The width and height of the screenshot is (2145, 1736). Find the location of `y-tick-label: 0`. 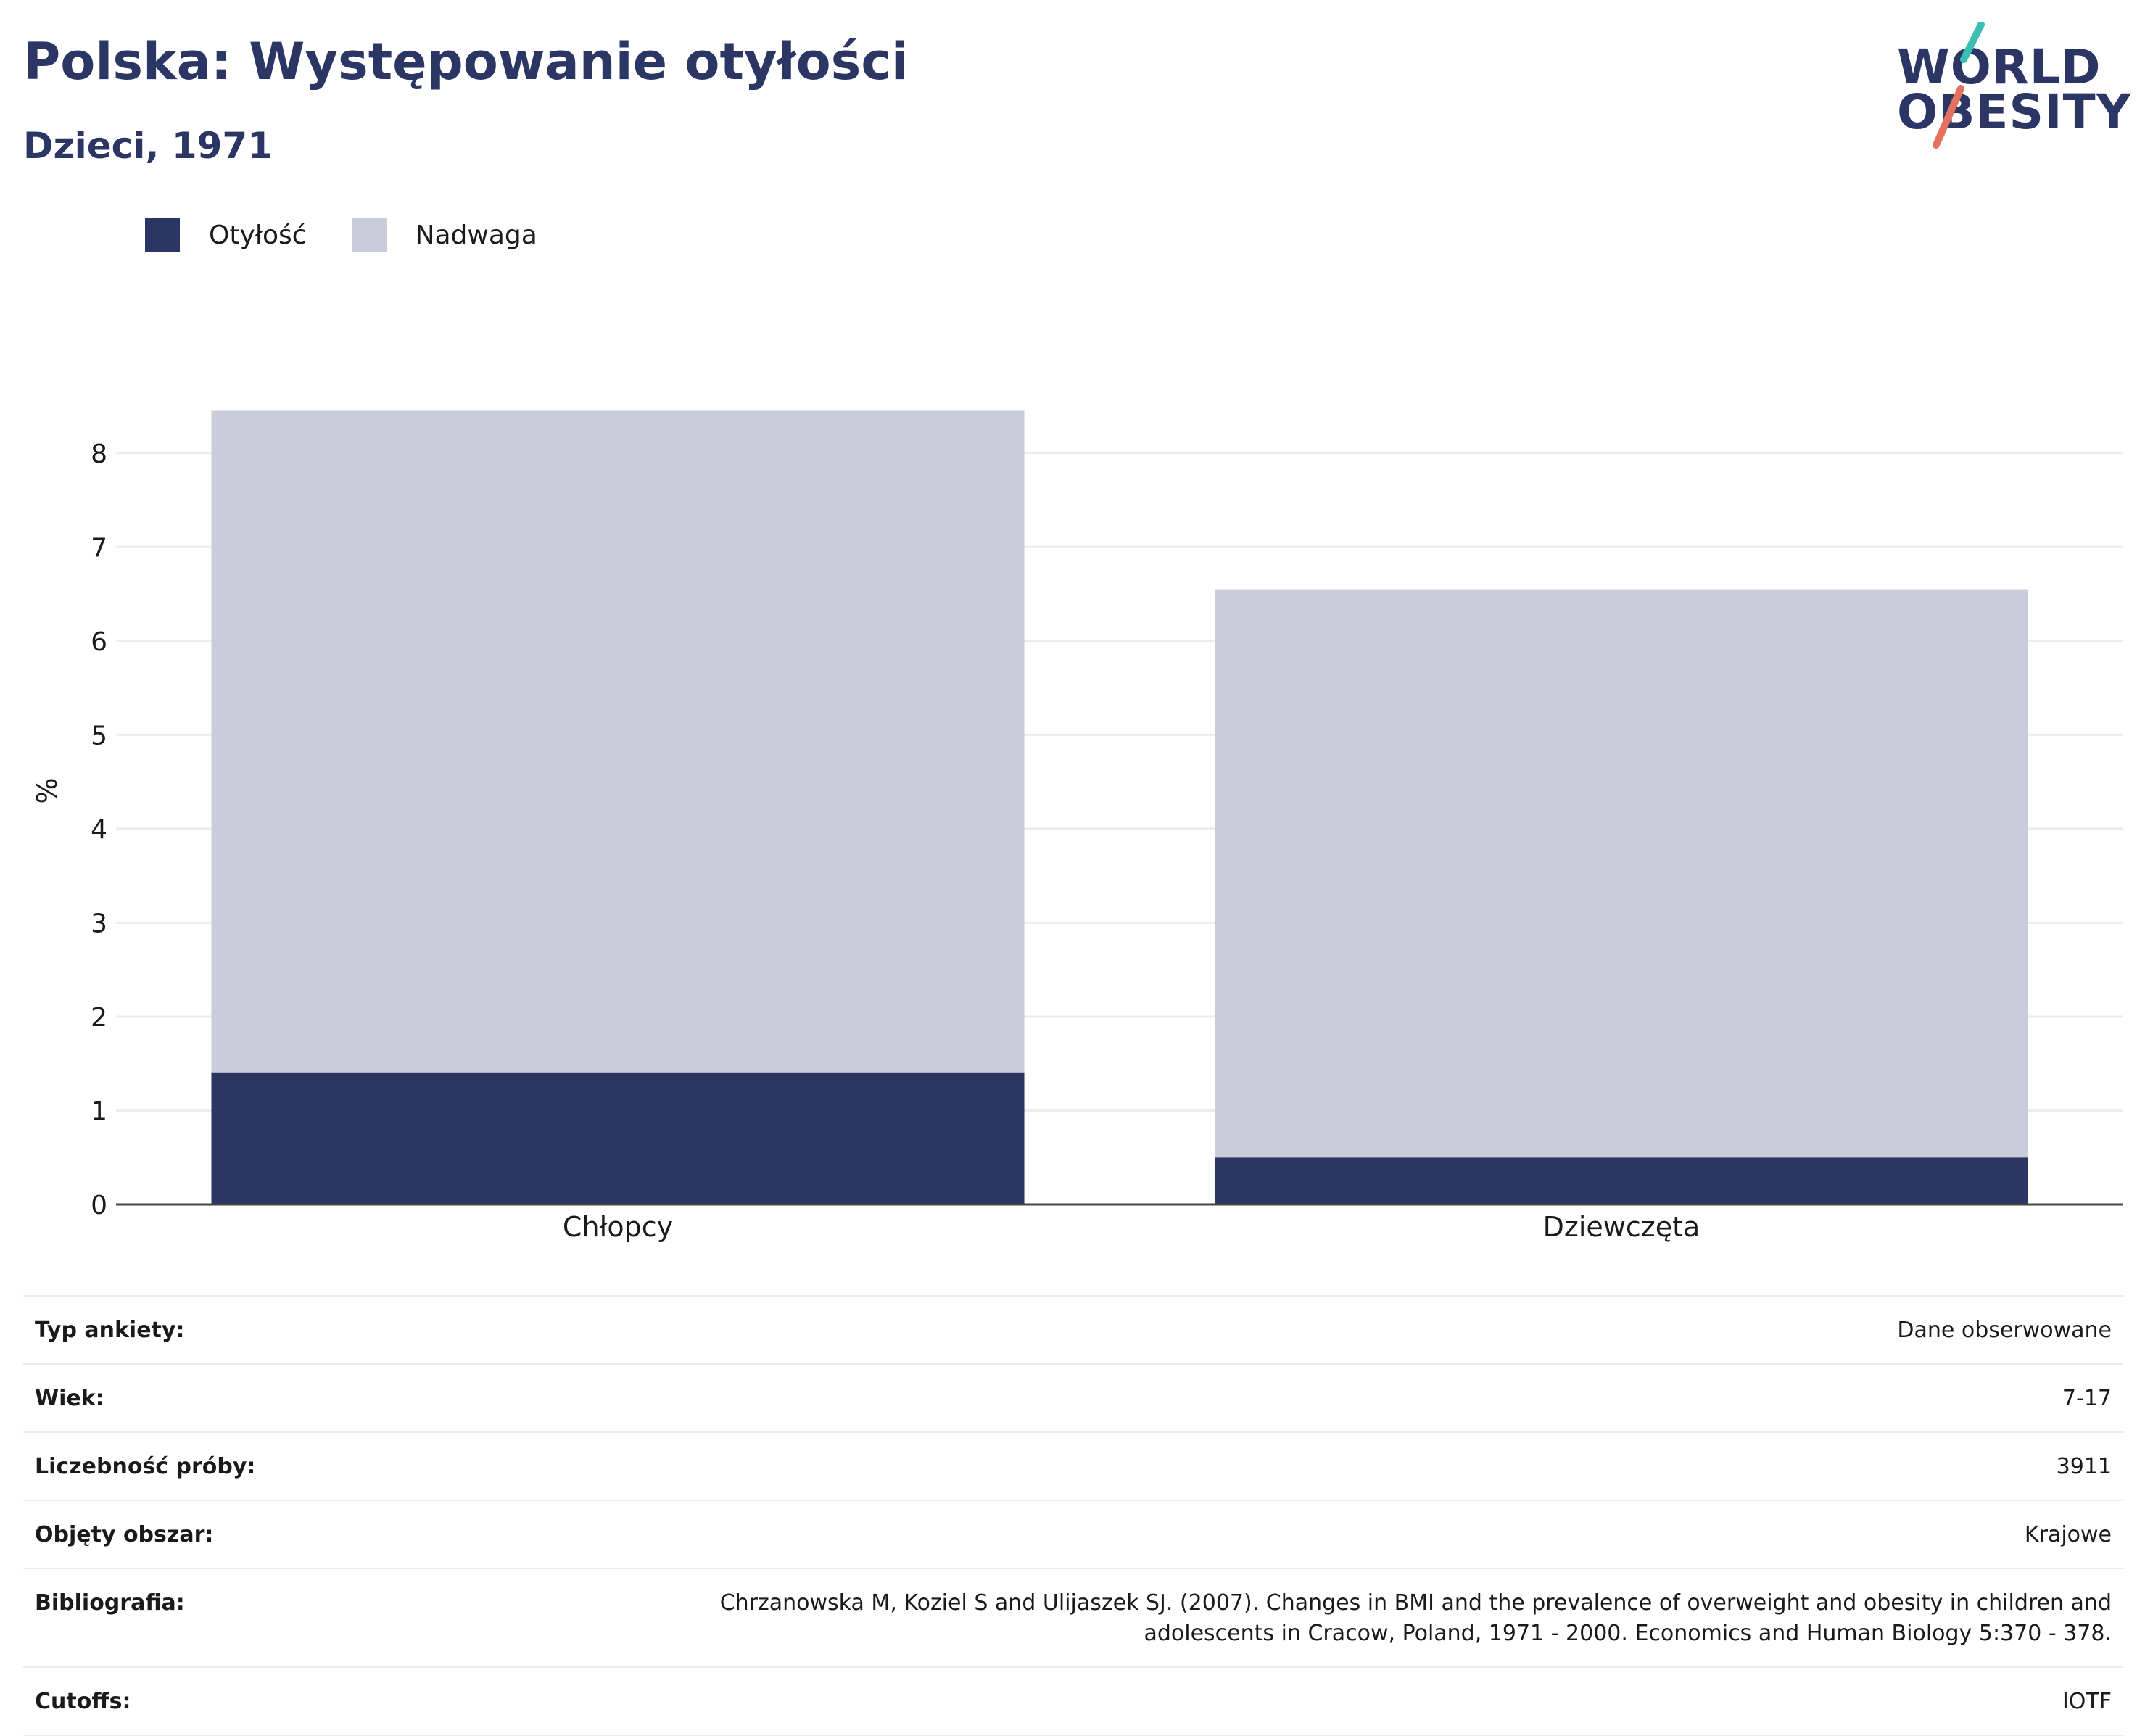

y-tick-label: 0 is located at coordinates (99, 1205).